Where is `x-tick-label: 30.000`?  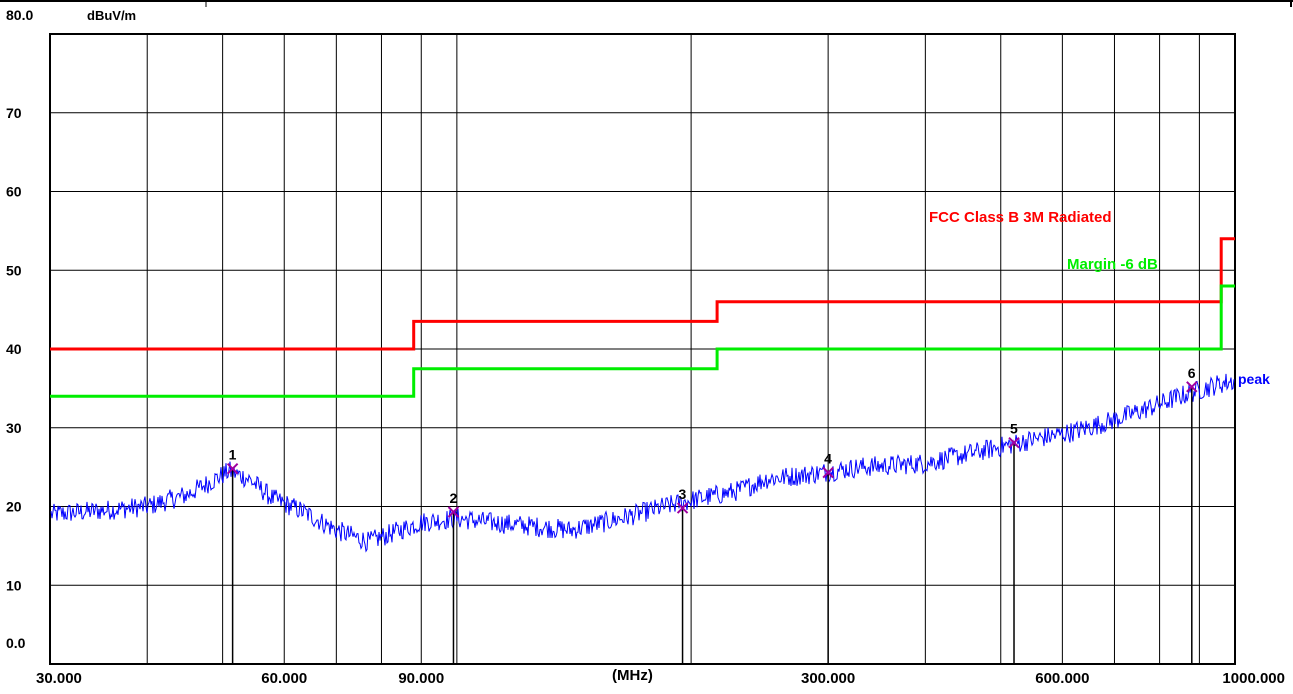 x-tick-label: 30.000 is located at coordinates (59, 678).